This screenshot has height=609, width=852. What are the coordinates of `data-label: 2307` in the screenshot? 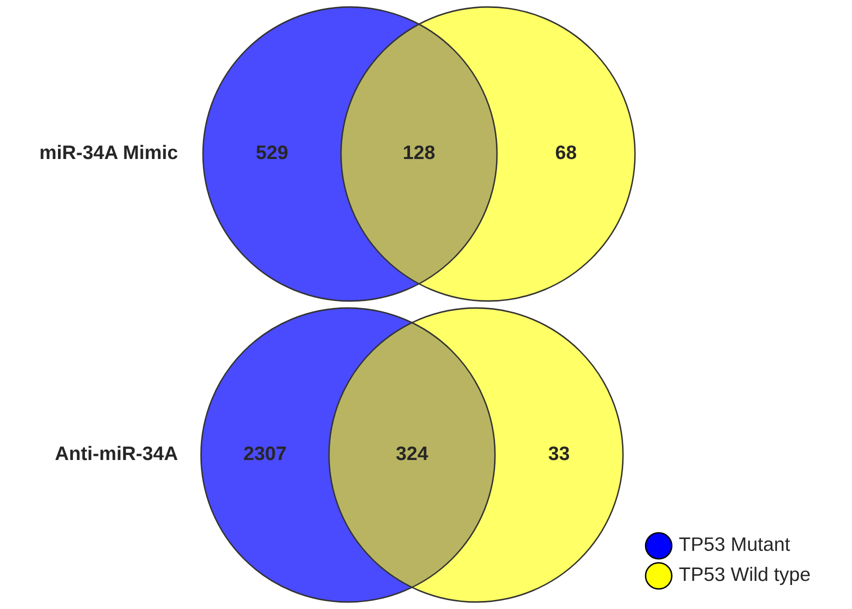 It's located at (265, 453).